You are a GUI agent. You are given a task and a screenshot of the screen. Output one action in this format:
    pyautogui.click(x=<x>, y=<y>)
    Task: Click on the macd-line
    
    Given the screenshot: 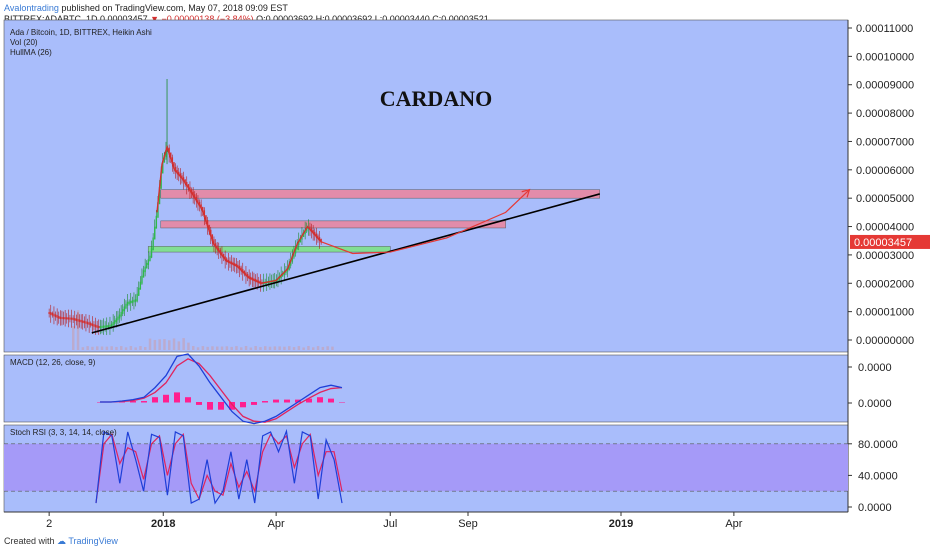 What is the action you would take?
    pyautogui.click(x=221, y=389)
    